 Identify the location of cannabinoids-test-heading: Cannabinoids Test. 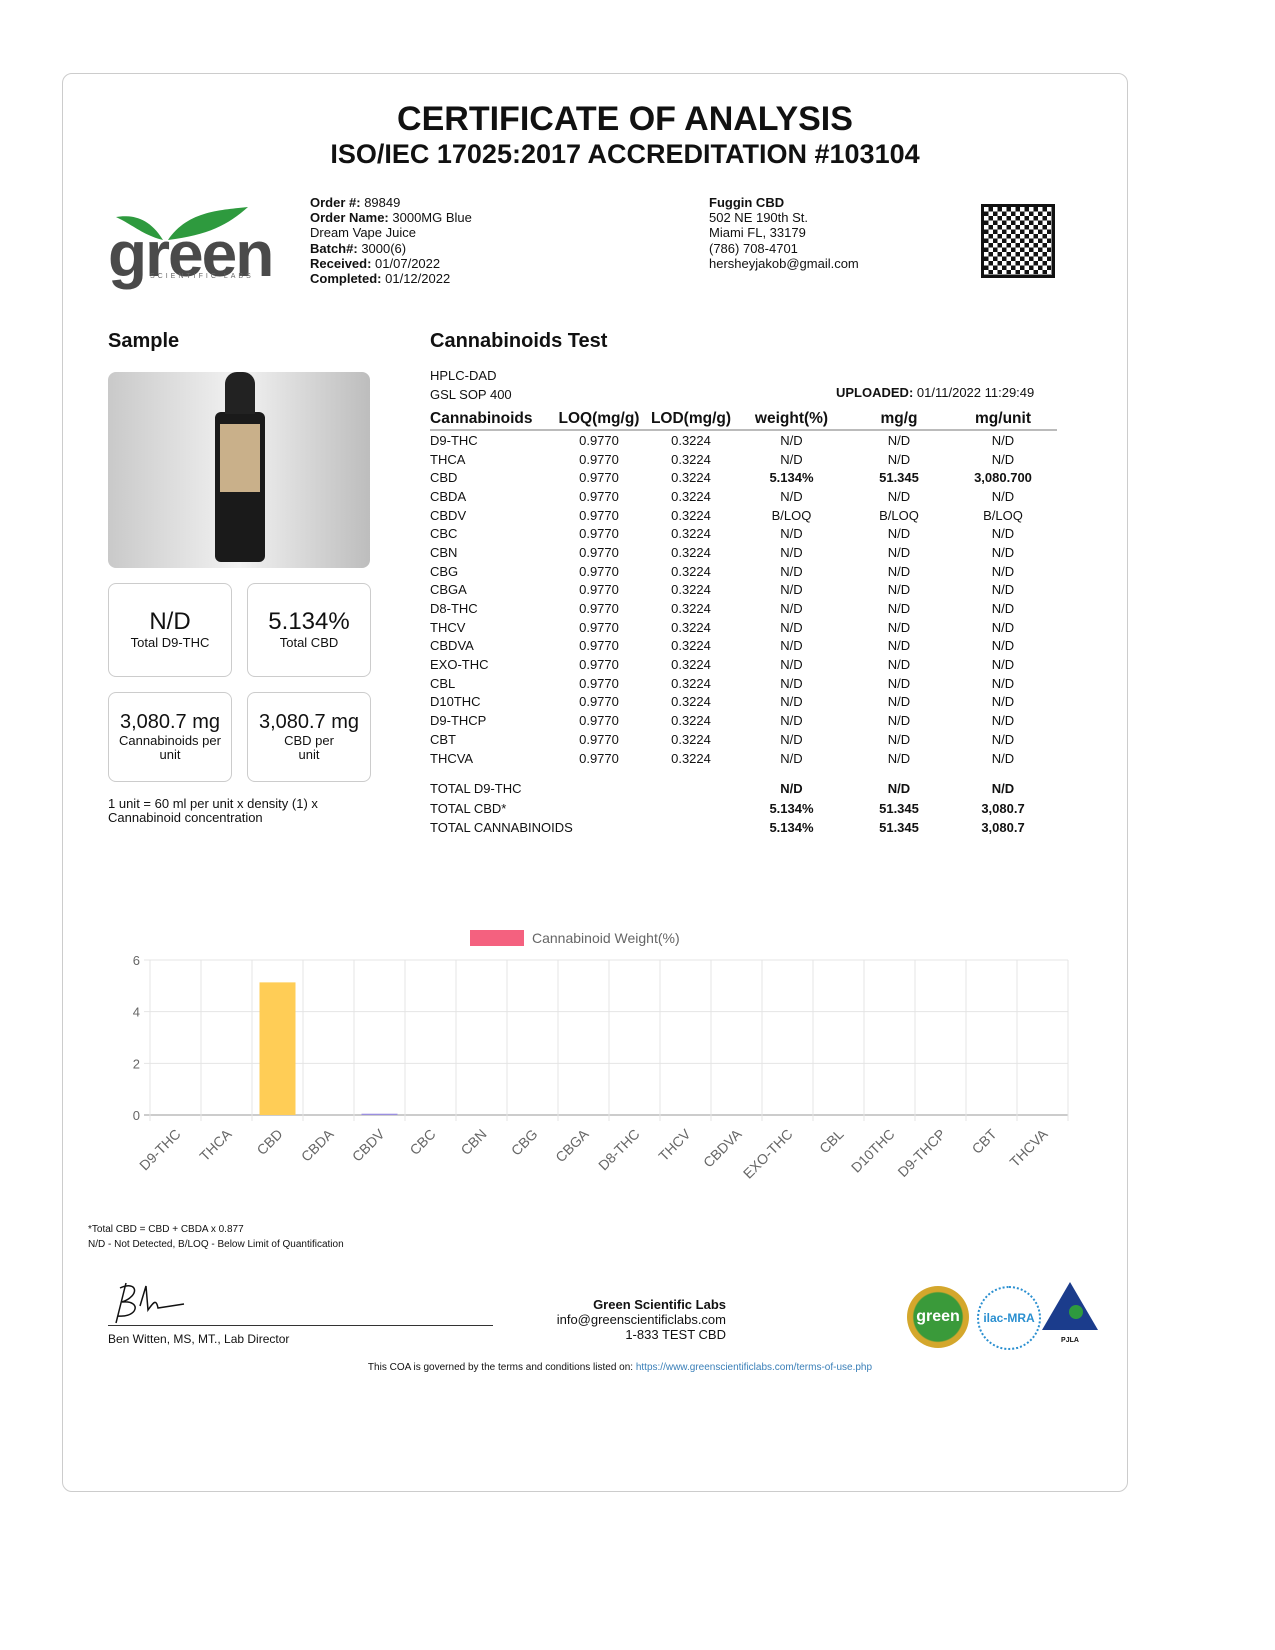
(519, 341).